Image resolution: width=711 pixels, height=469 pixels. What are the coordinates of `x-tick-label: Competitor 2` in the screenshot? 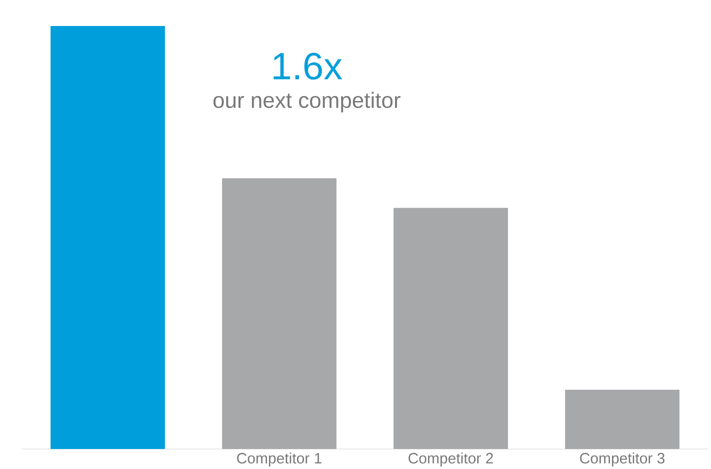 It's located at (450, 459).